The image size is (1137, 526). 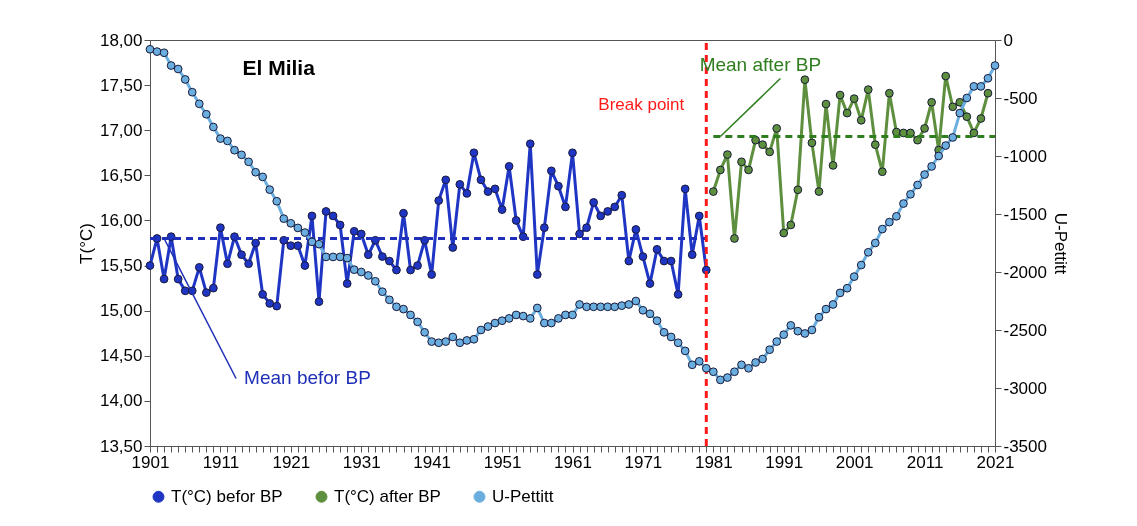 I want to click on y-tick-label: 14,50, so click(x=121, y=356).